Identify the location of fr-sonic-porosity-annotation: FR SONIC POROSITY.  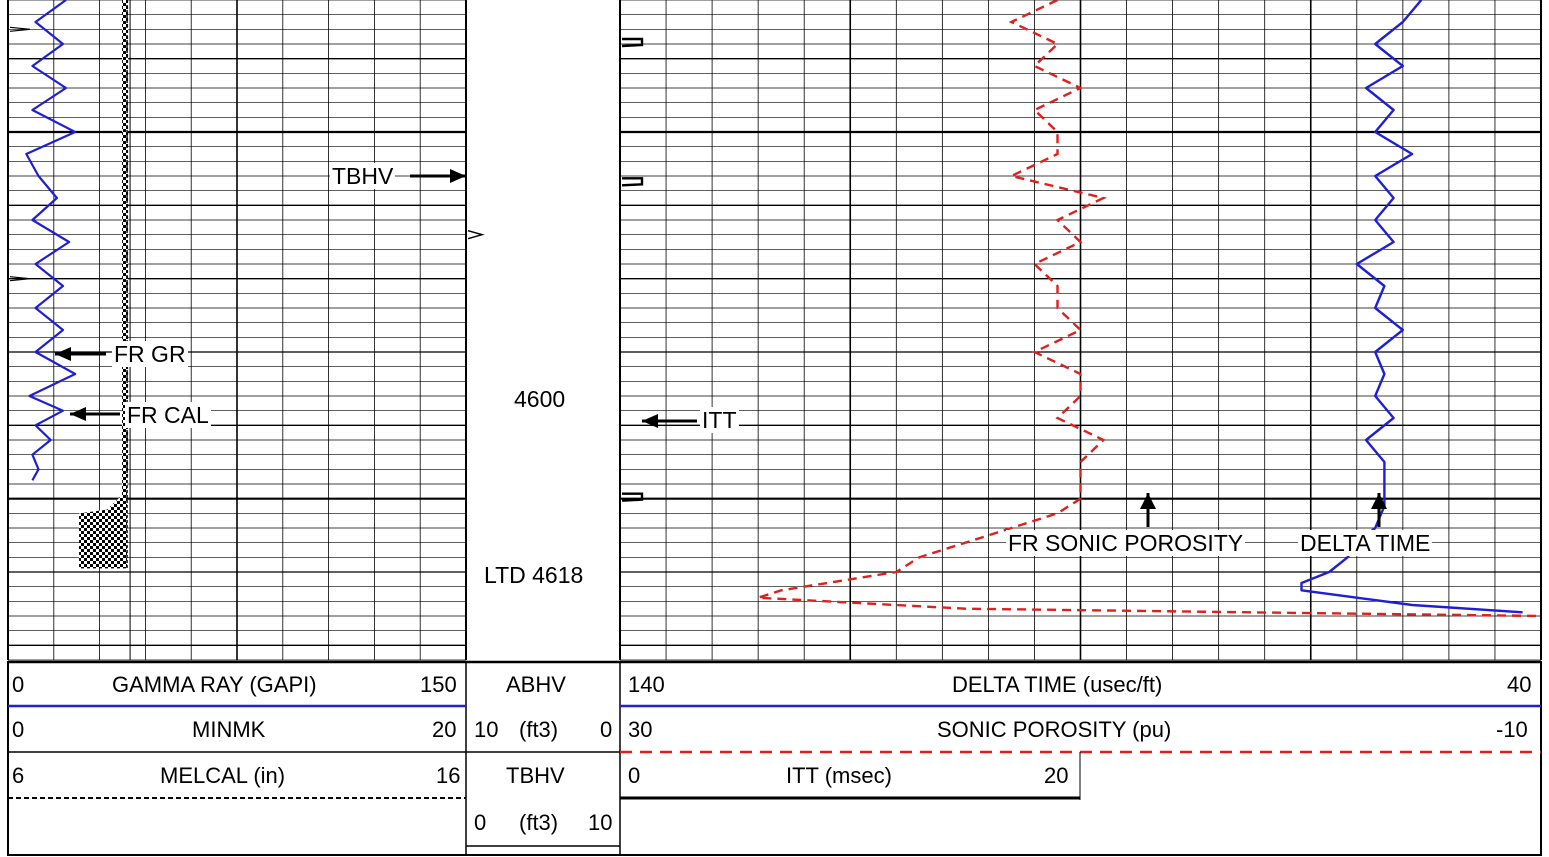
(1126, 543).